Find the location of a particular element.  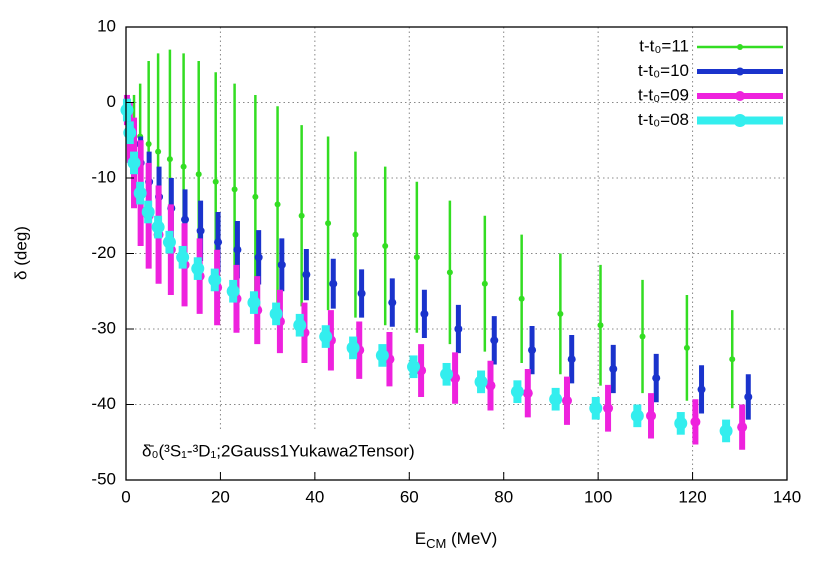

x-axis-label: ECM (MeV) is located at coordinates (456, 540).